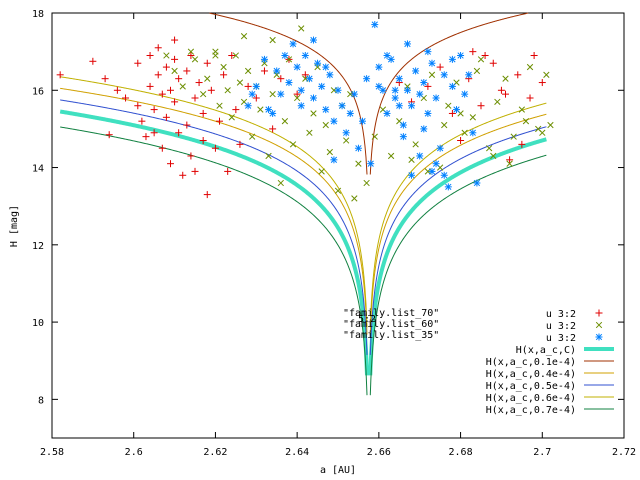 The width and height of the screenshot is (640, 480). What do you see at coordinates (38, 14) in the screenshot?
I see `y-tick-label: 18` at bounding box center [38, 14].